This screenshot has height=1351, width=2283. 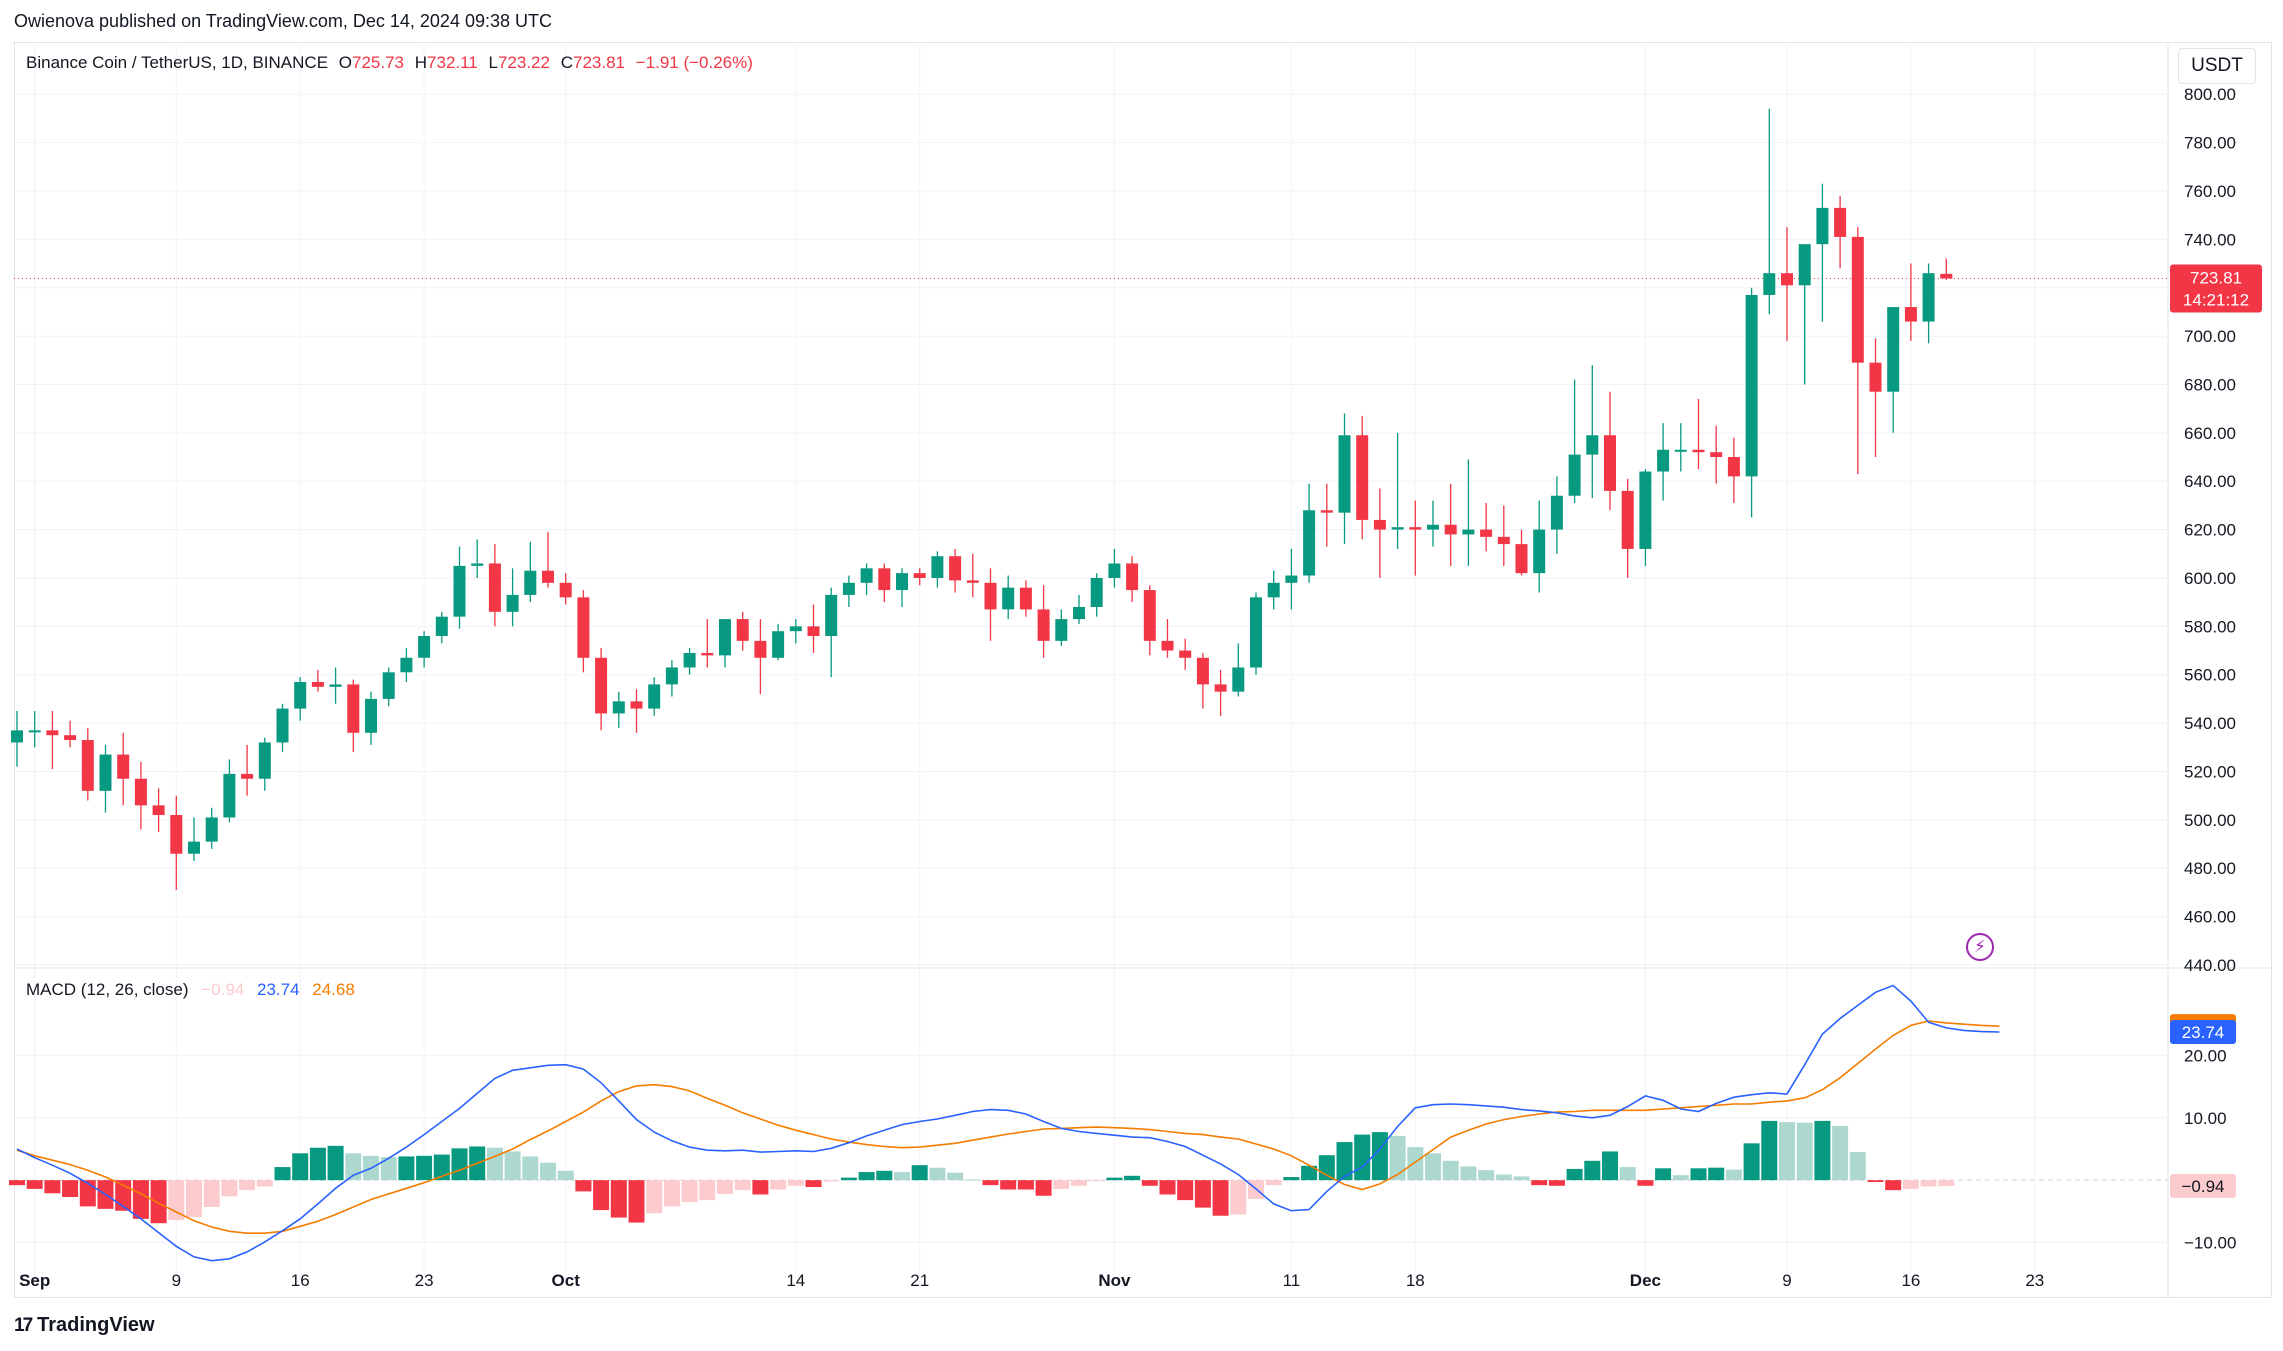 What do you see at coordinates (177, 62) in the screenshot?
I see `symbol-title: Binance Coin / TetherUS, 1D, BINANCE` at bounding box center [177, 62].